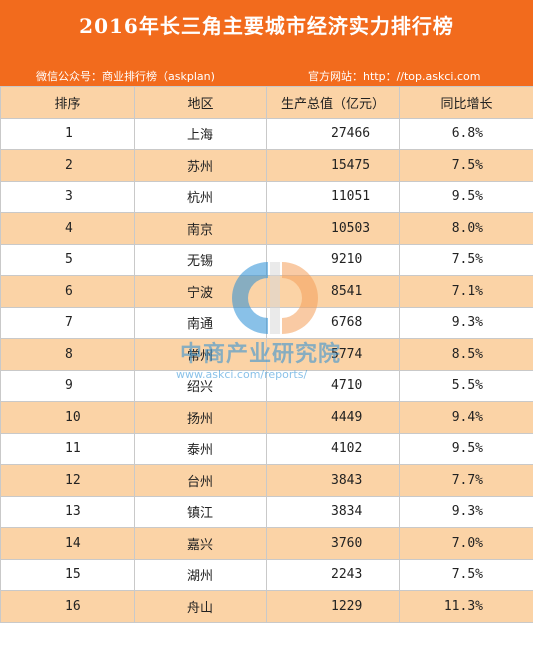 The width and height of the screenshot is (533, 646). Describe the element at coordinates (333, 574) in the screenshot. I see `gdp-cell: 2243` at that location.